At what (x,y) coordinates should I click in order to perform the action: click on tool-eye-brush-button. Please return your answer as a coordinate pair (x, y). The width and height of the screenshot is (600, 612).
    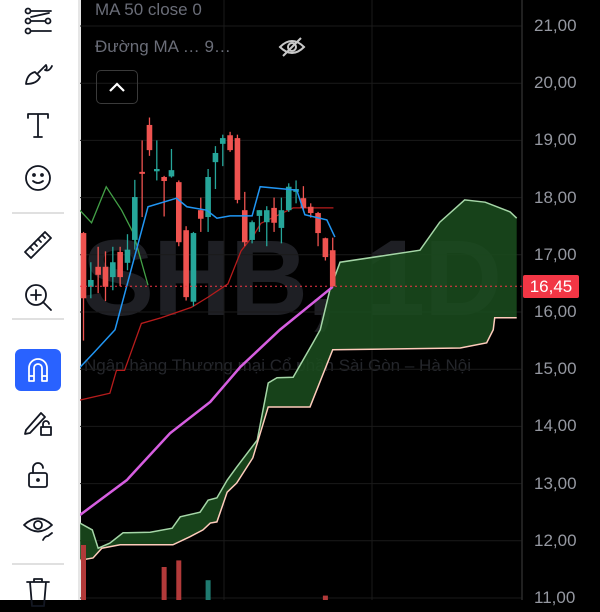
    Looking at the image, I should click on (38, 527).